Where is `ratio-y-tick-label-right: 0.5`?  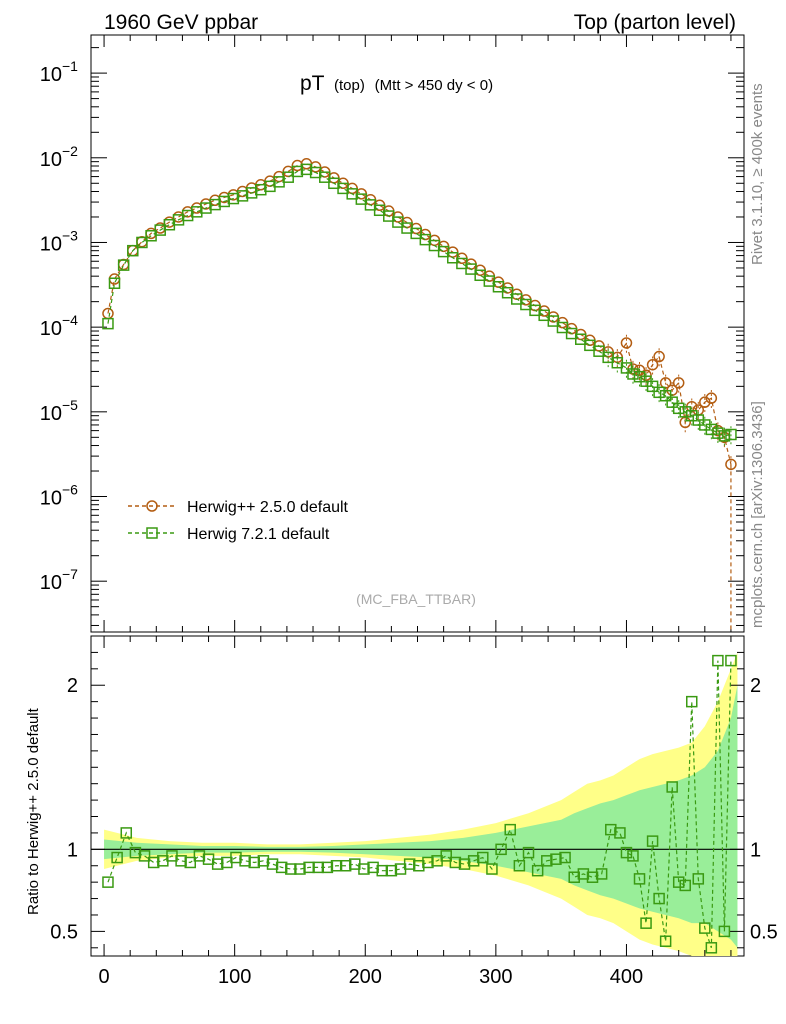 ratio-y-tick-label-right: 0.5 is located at coordinates (764, 932).